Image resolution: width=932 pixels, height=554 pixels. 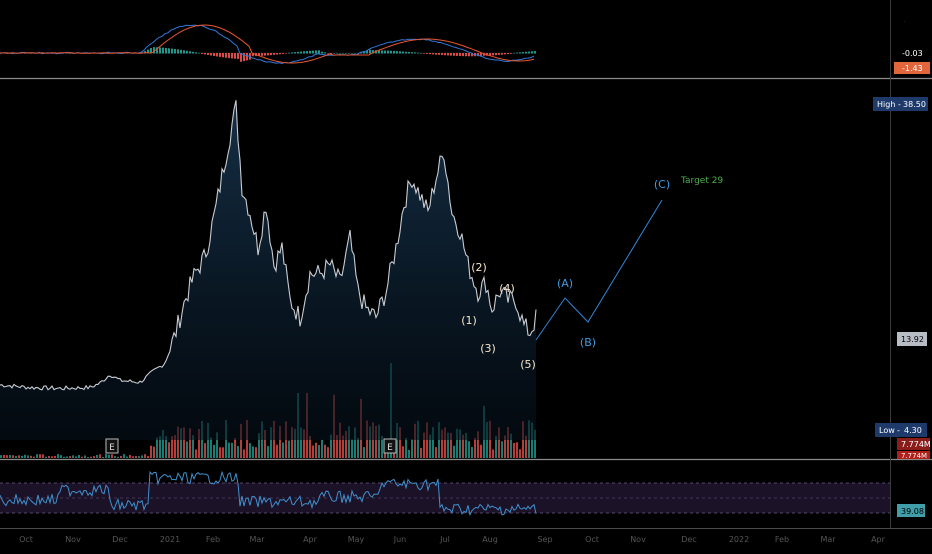 What do you see at coordinates (268, 493) in the screenshot?
I see `rsi-panel` at bounding box center [268, 493].